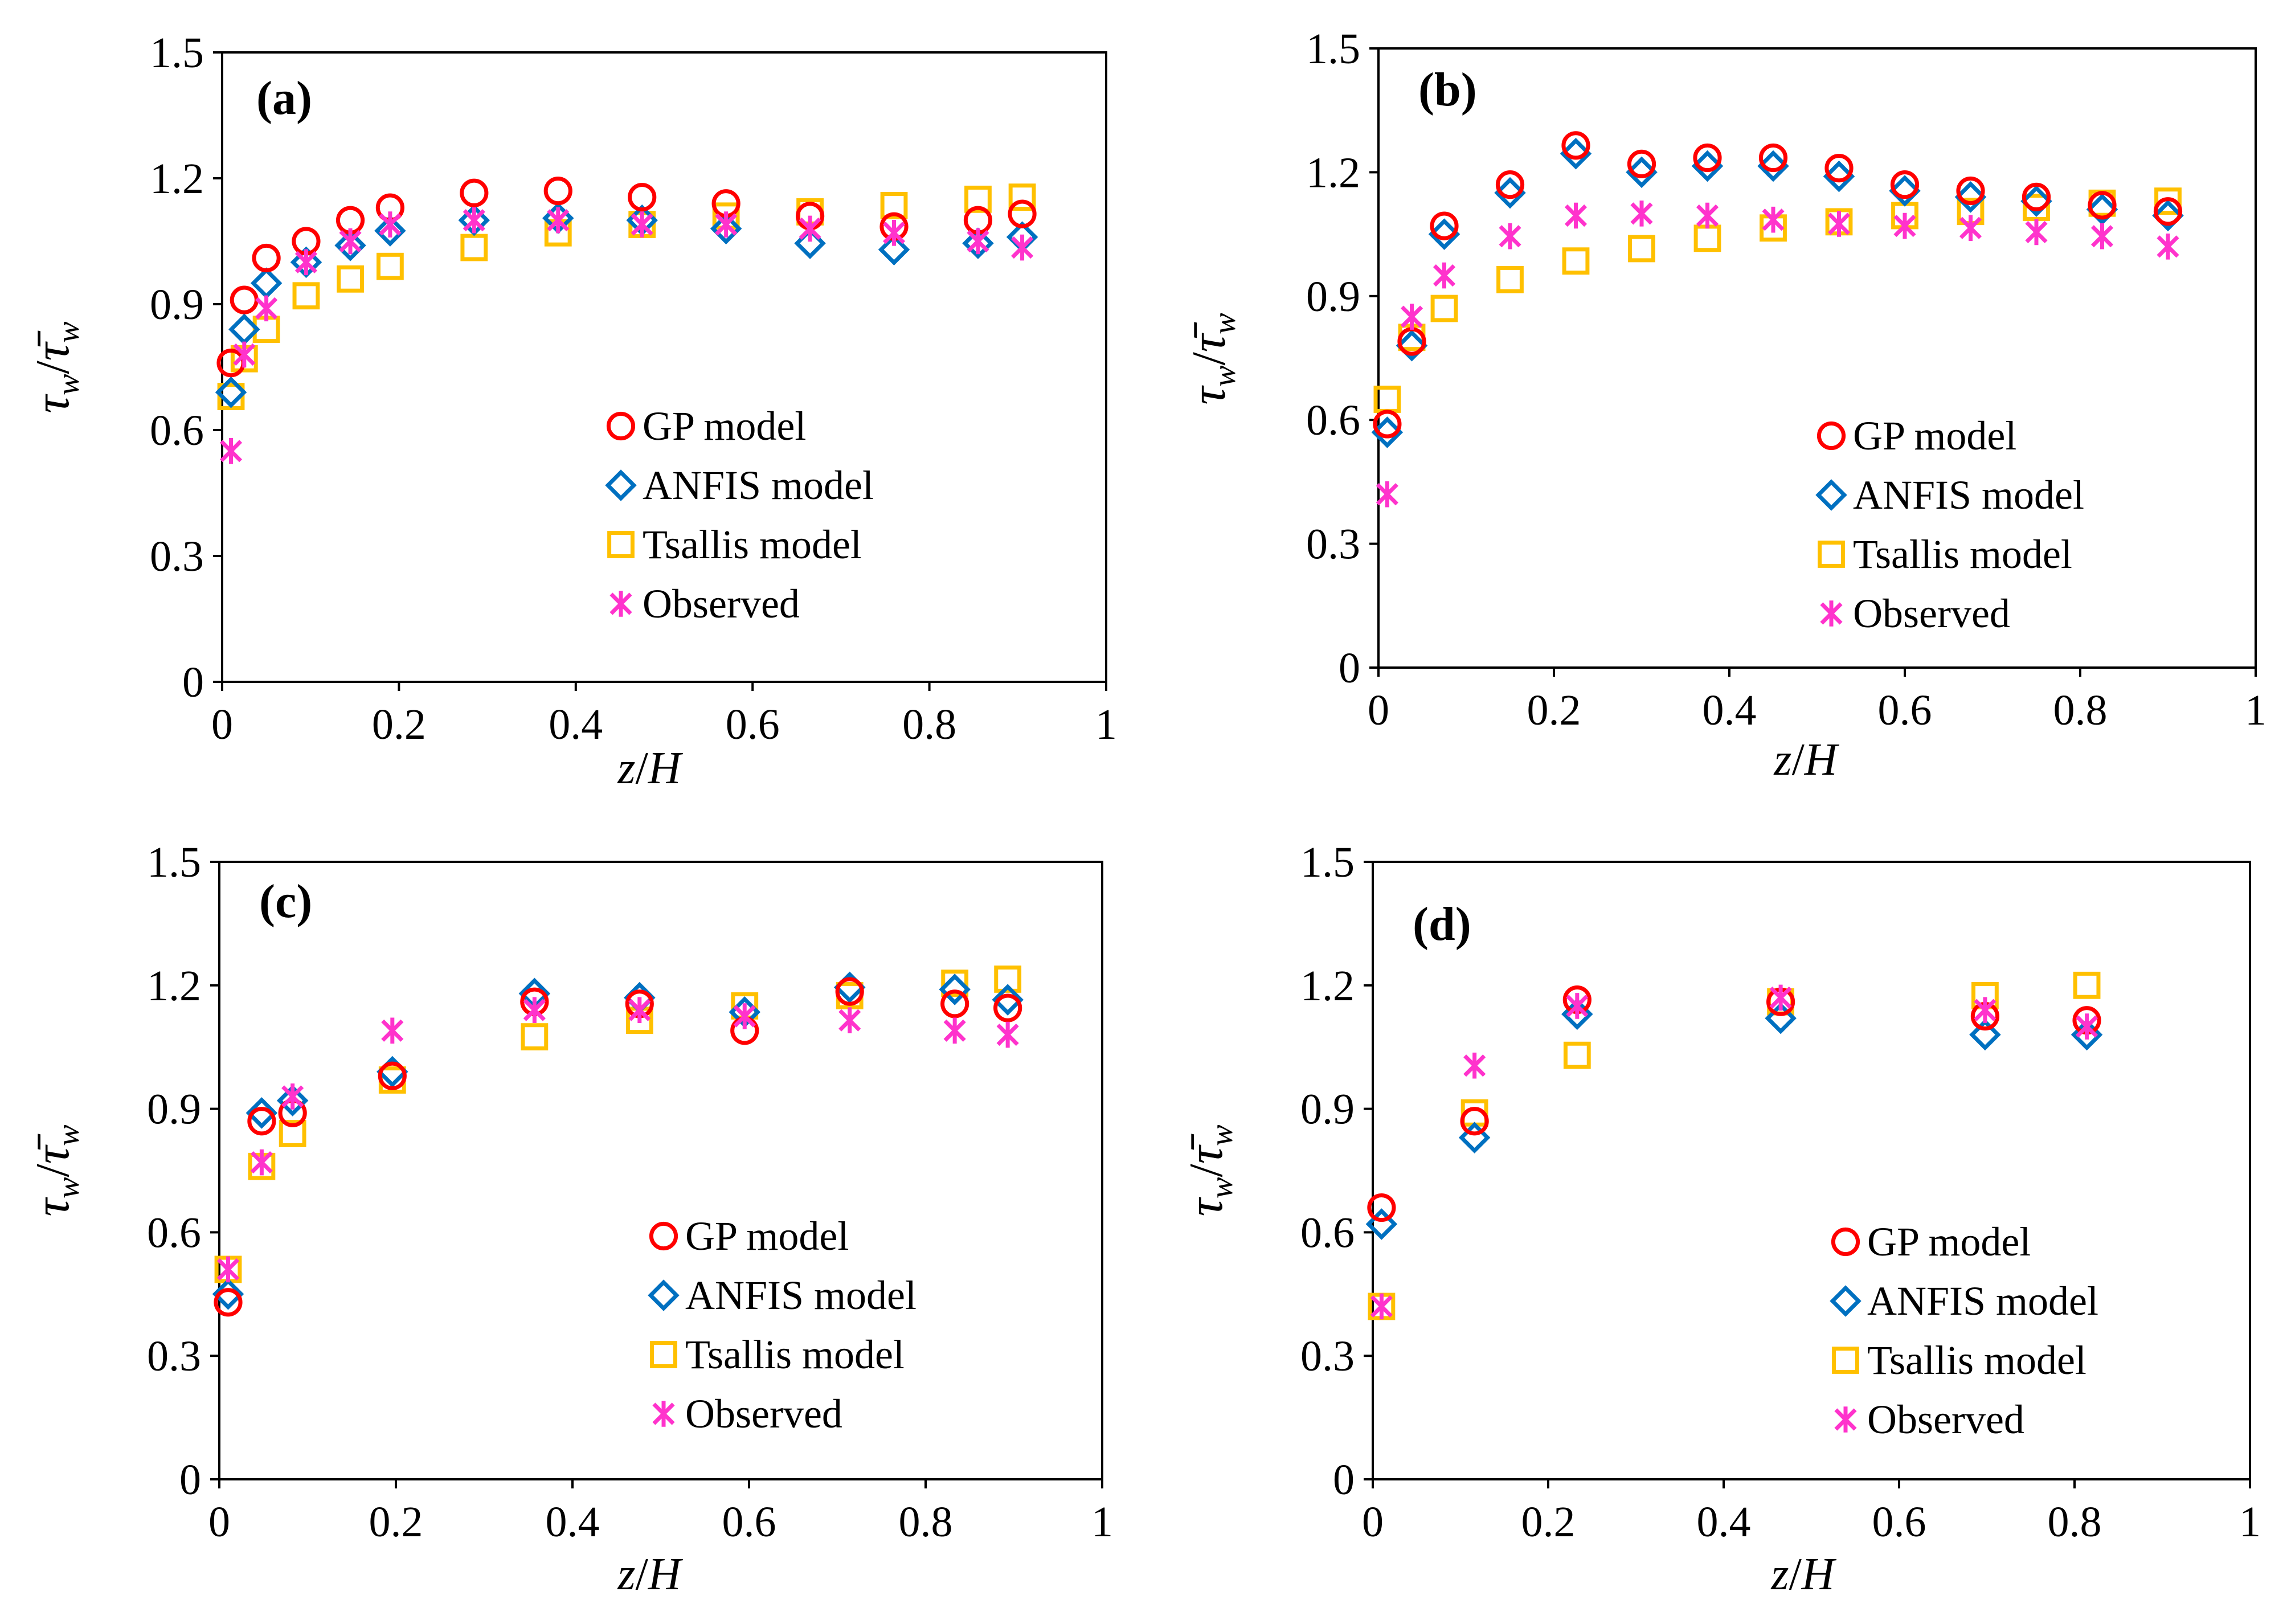 This screenshot has width=2287, height=1624. I want to click on plot-area, so click(1817, 358).